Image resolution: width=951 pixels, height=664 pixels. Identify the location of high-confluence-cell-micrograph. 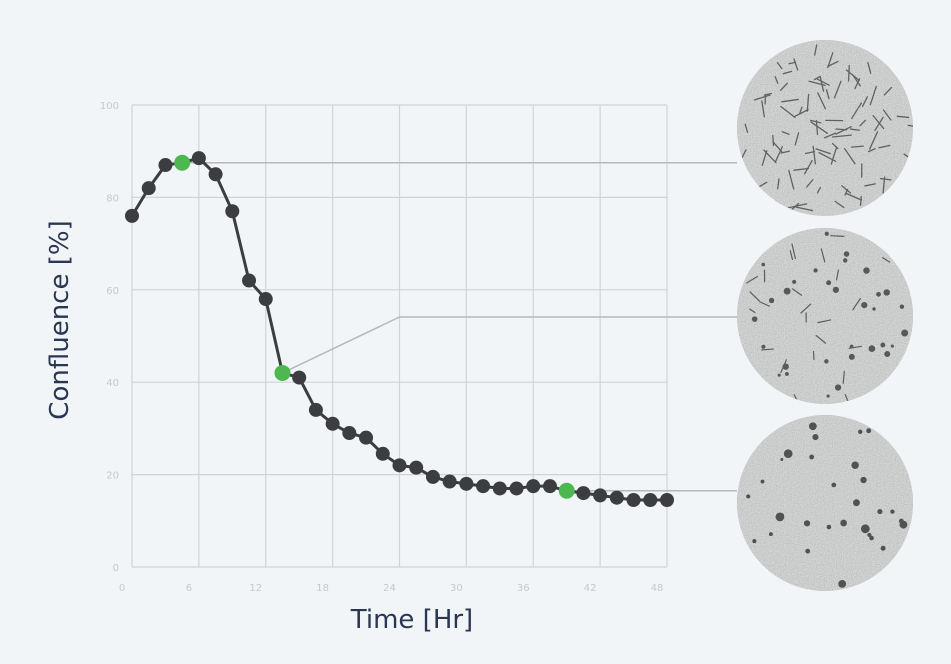
(825, 128).